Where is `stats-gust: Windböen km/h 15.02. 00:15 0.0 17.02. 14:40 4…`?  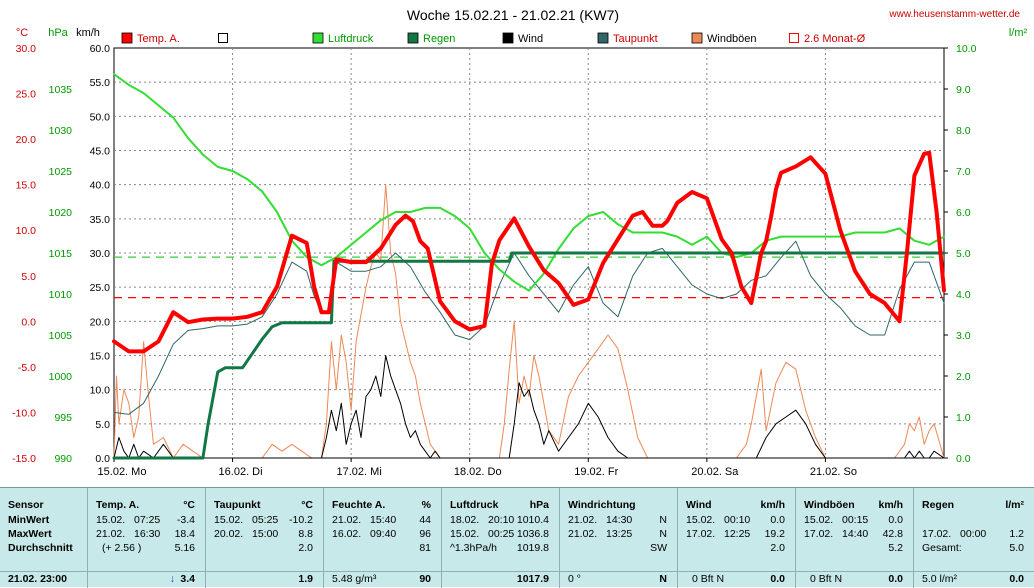 stats-gust: Windböen km/h 15.02. 00:15 0.0 17.02. 14:40 4… is located at coordinates (854, 538).